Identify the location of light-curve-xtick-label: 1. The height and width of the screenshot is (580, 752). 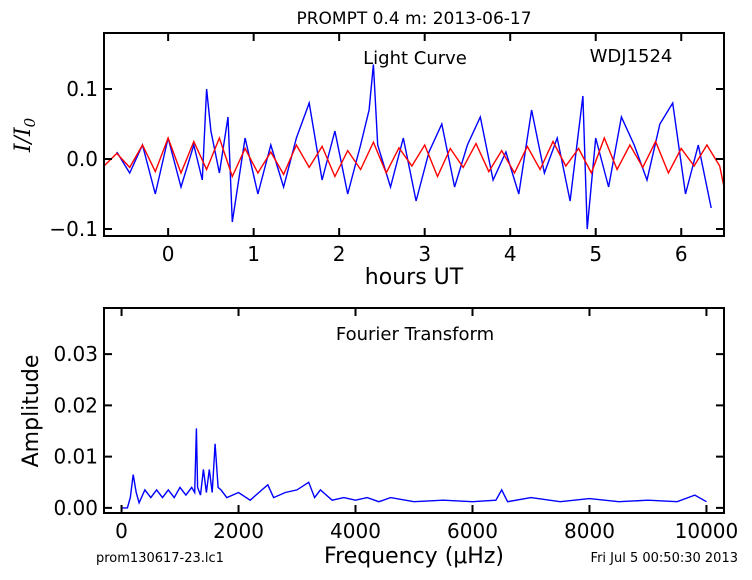
(253, 254).